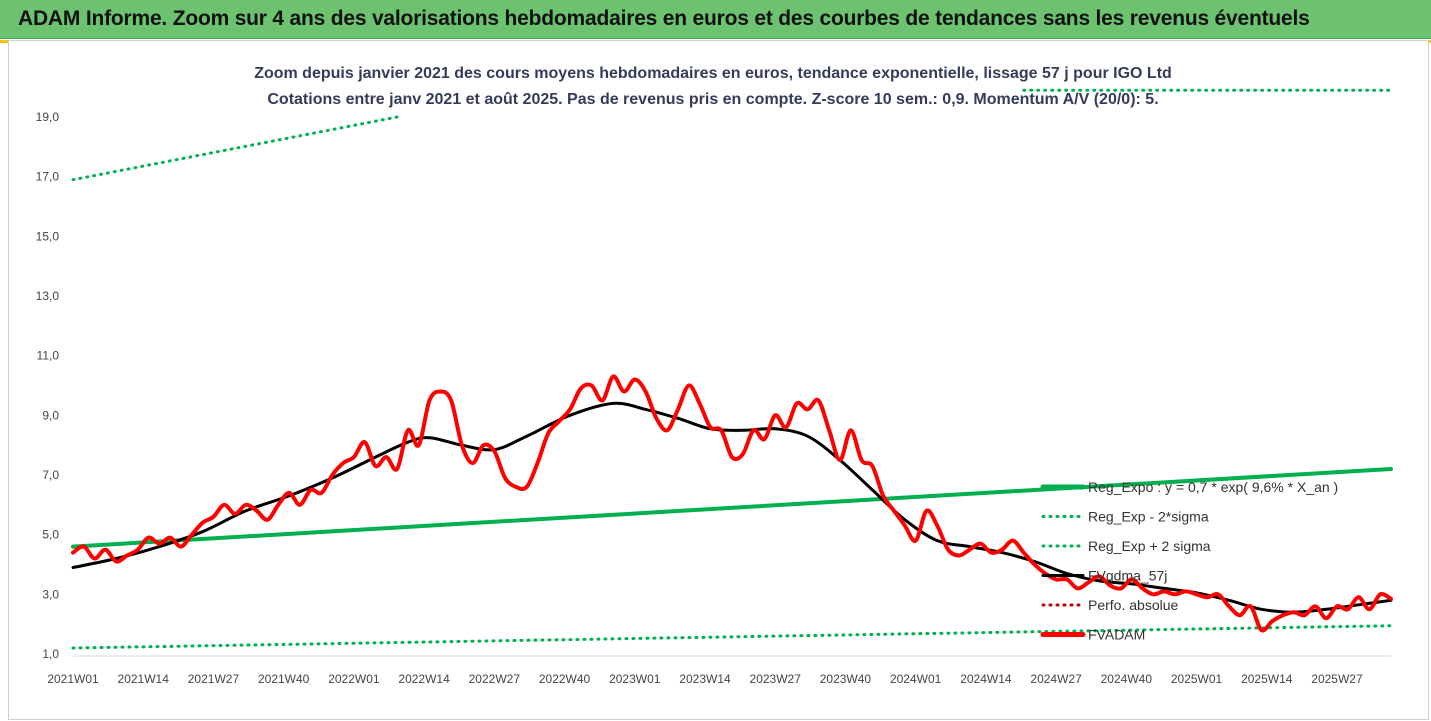  Describe the element at coordinates (1056, 679) in the screenshot. I see `x-tick-label: 2024W27` at that location.